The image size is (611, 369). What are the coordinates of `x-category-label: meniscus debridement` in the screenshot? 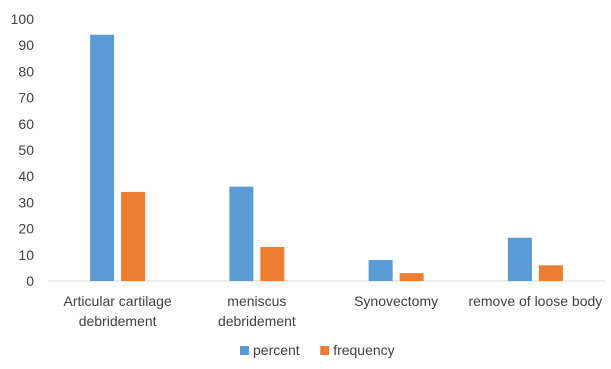 It's located at (257, 311).